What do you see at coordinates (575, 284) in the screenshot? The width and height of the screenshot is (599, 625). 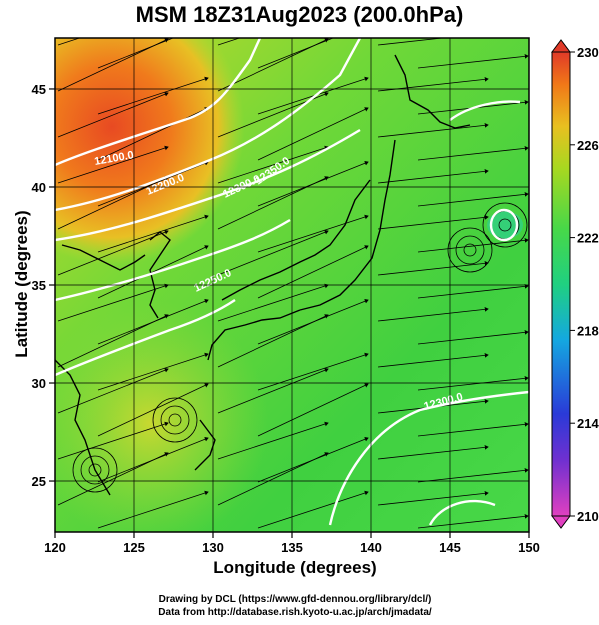 I see `colorbar: 210 214 218 222 226 230` at bounding box center [575, 284].